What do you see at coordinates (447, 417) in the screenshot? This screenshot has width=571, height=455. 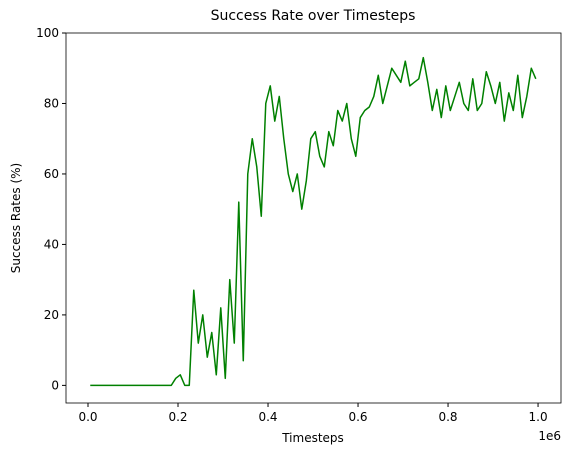 I see `x-tick-label: 0.8` at bounding box center [447, 417].